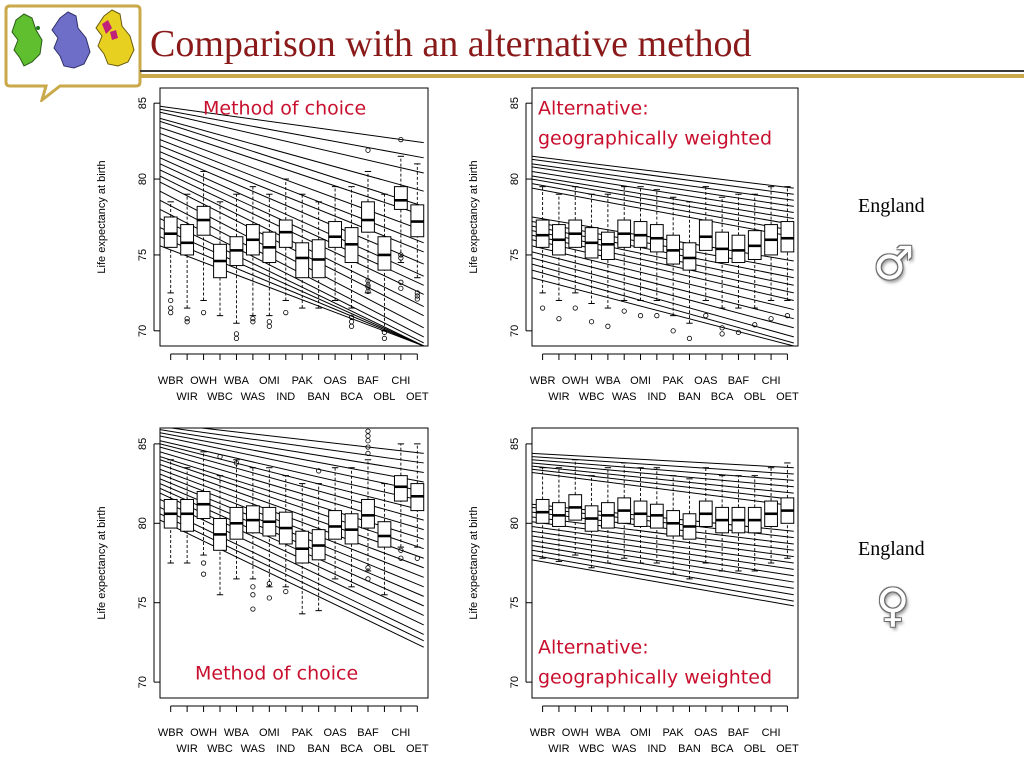 The image size is (1024, 768). I want to click on box-oas, so click(335, 523).